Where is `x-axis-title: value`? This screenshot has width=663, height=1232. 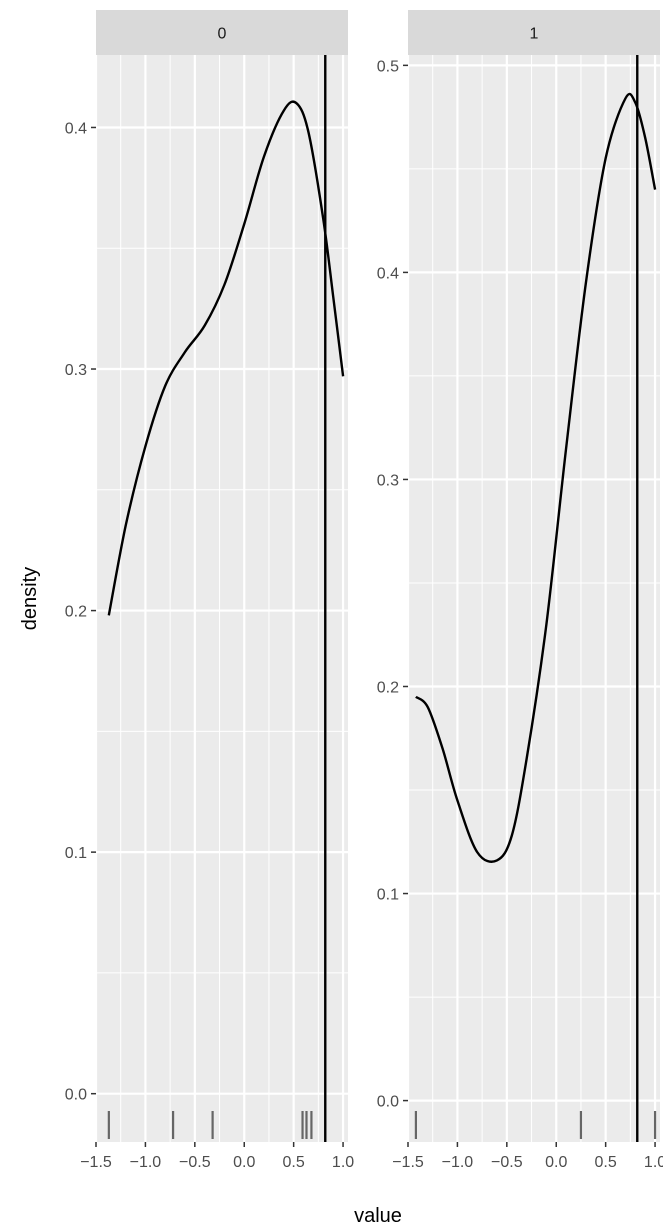
x-axis-title: value is located at coordinates (378, 1216).